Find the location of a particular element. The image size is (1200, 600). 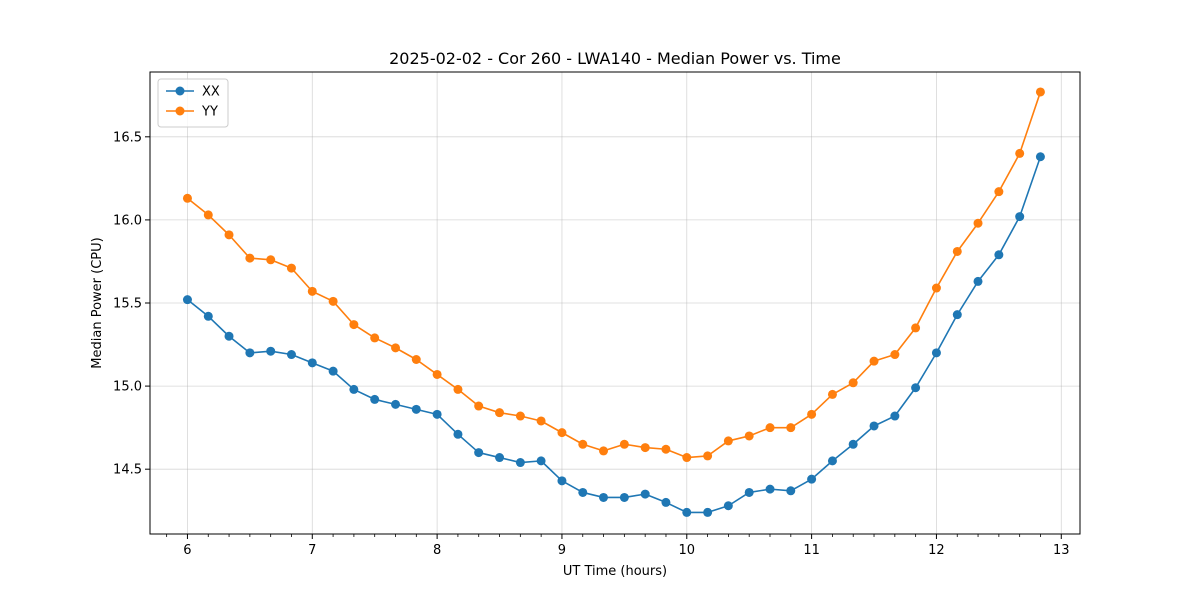

y-tick-label: 16.5 is located at coordinates (127, 137).